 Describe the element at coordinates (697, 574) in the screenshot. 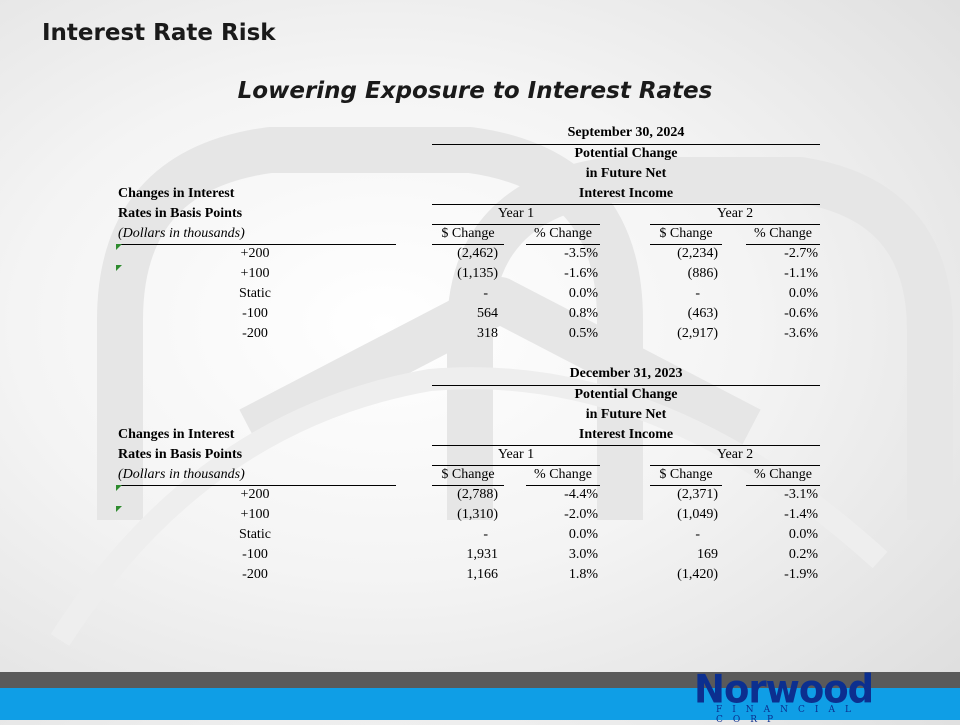

I see `y2-dollar-cell: (1,420)` at that location.